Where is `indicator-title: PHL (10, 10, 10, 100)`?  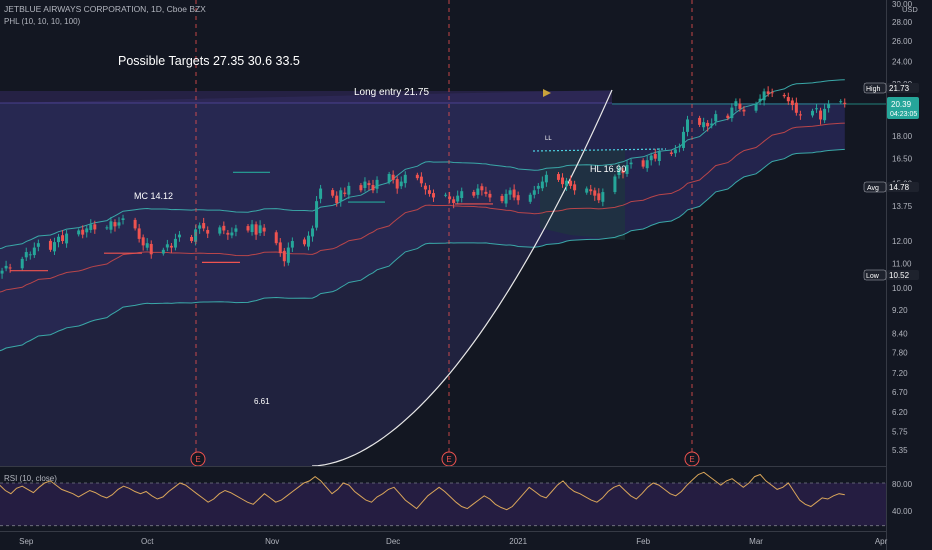 indicator-title: PHL (10, 10, 10, 100) is located at coordinates (42, 21).